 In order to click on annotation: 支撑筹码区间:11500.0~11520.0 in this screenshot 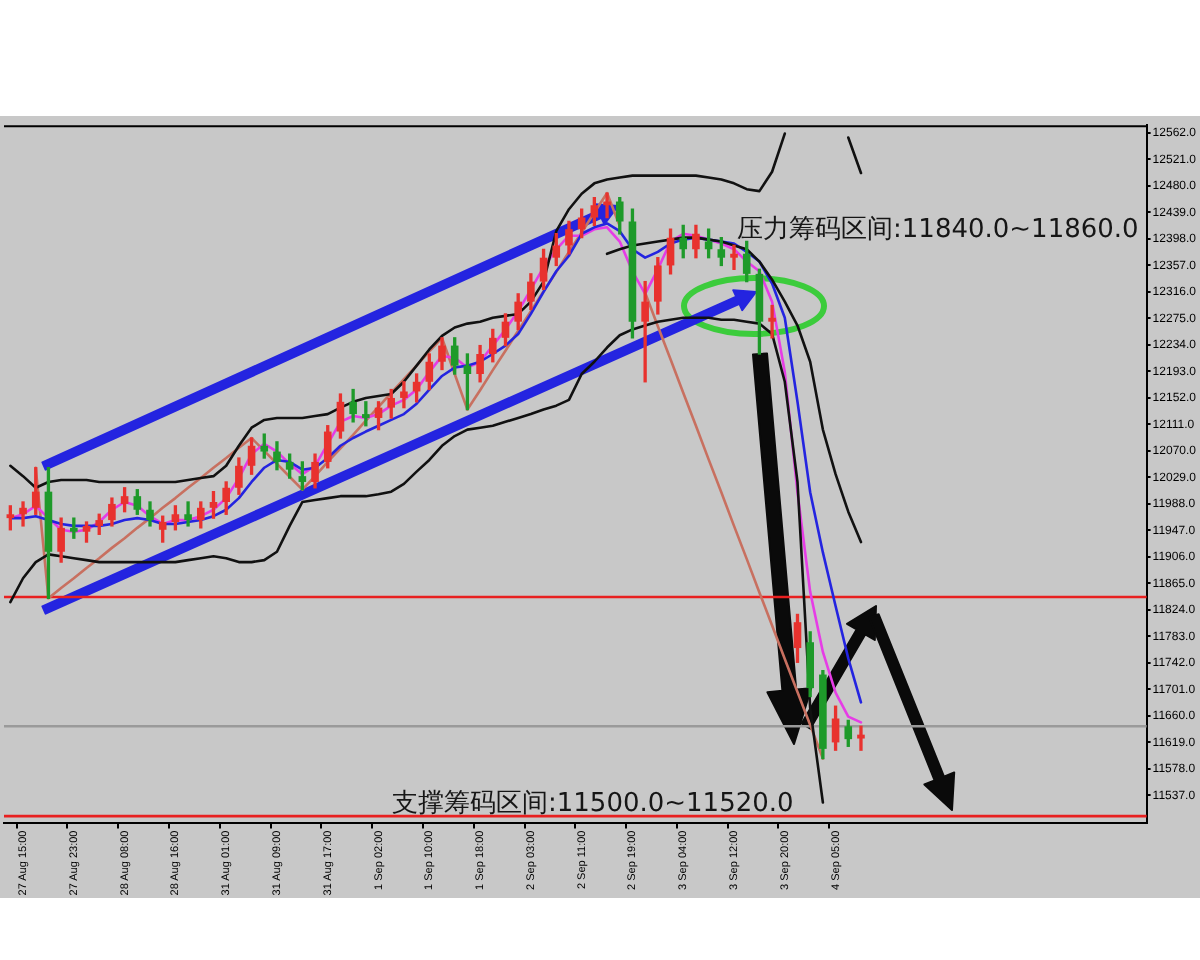, I will do `click(593, 803)`.